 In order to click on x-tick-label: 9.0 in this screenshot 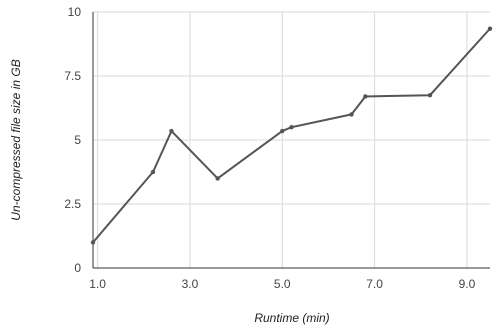, I will do `click(467, 284)`.